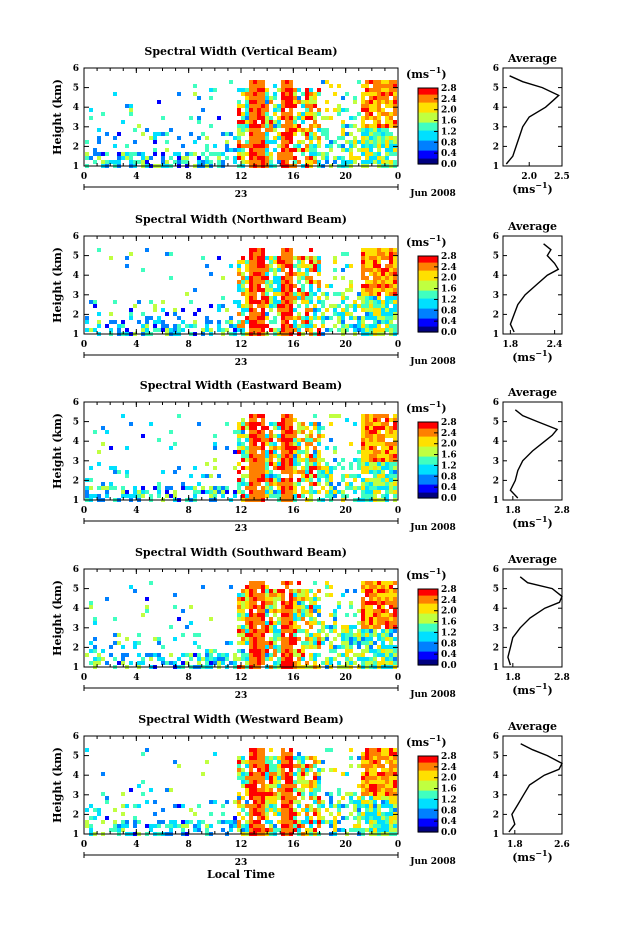 The height and width of the screenshot is (929, 618). I want to click on average-profile-line, so click(535, 621).